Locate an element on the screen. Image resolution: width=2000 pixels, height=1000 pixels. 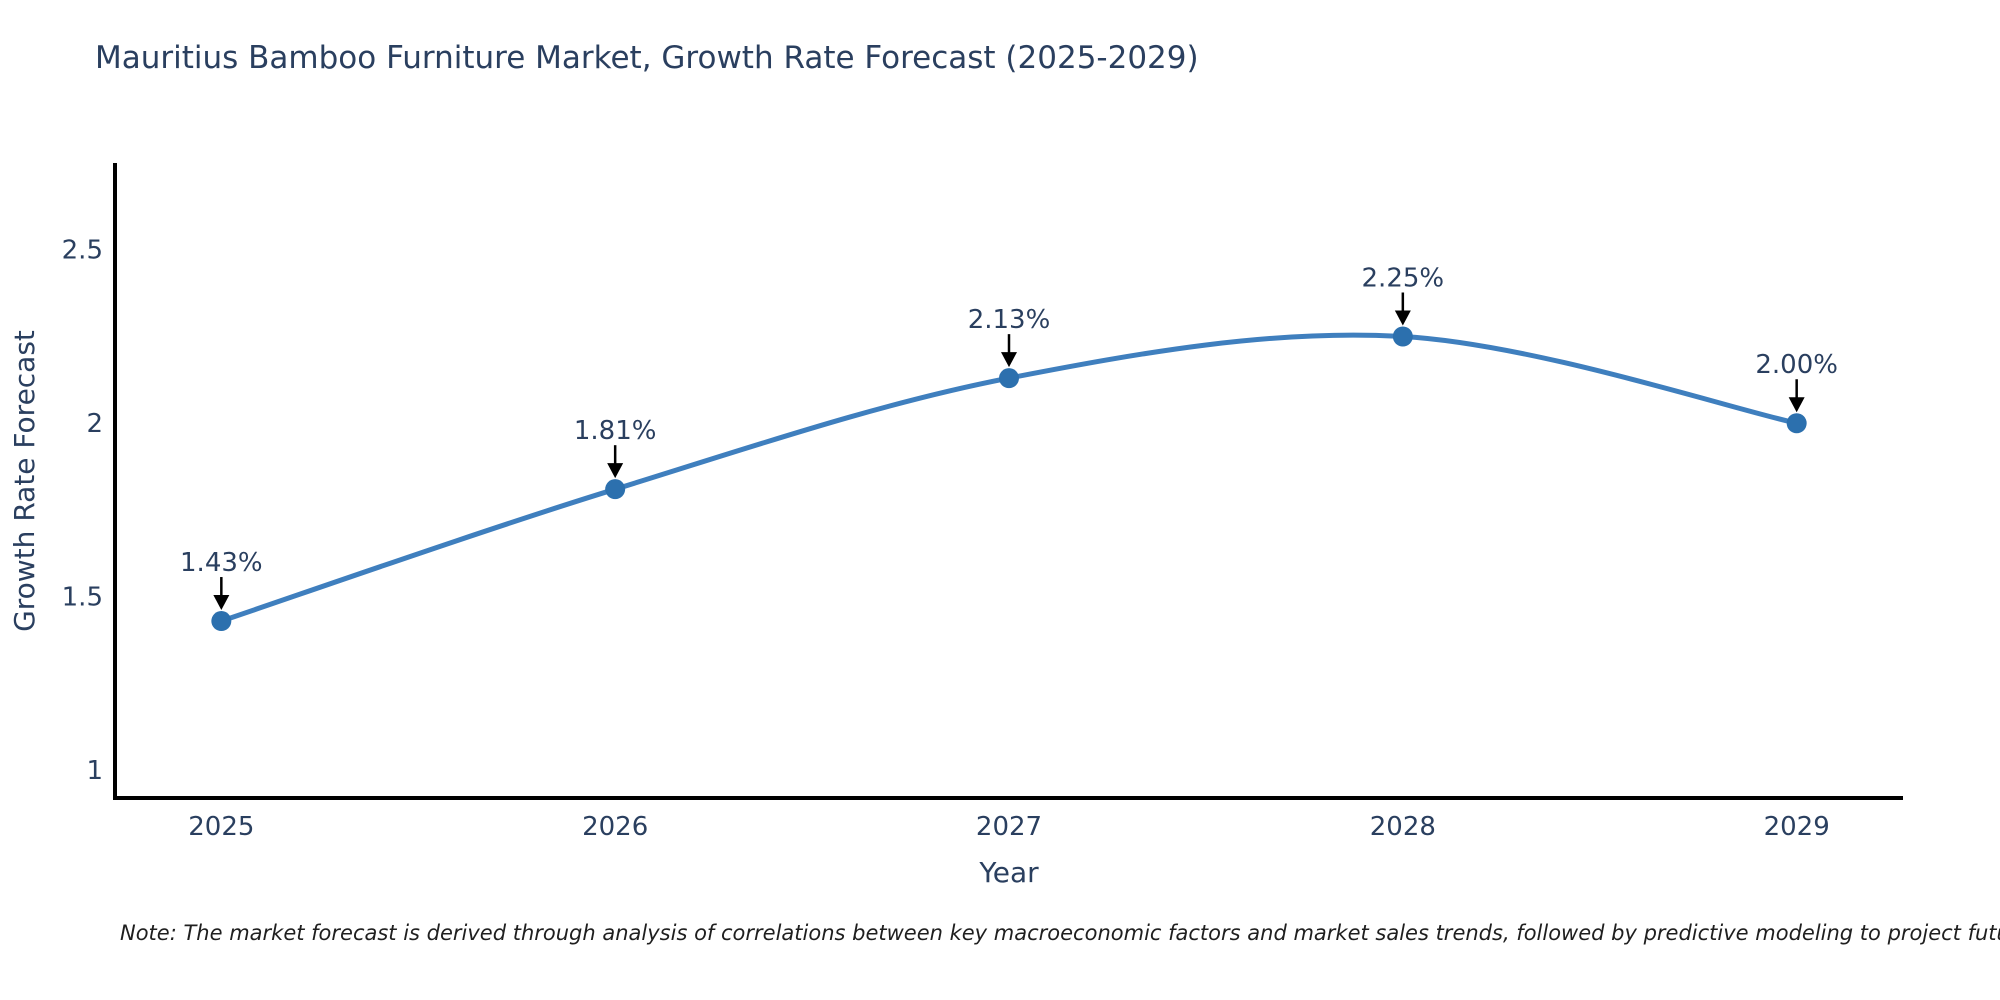
data-point-label: 1.81% is located at coordinates (615, 431).